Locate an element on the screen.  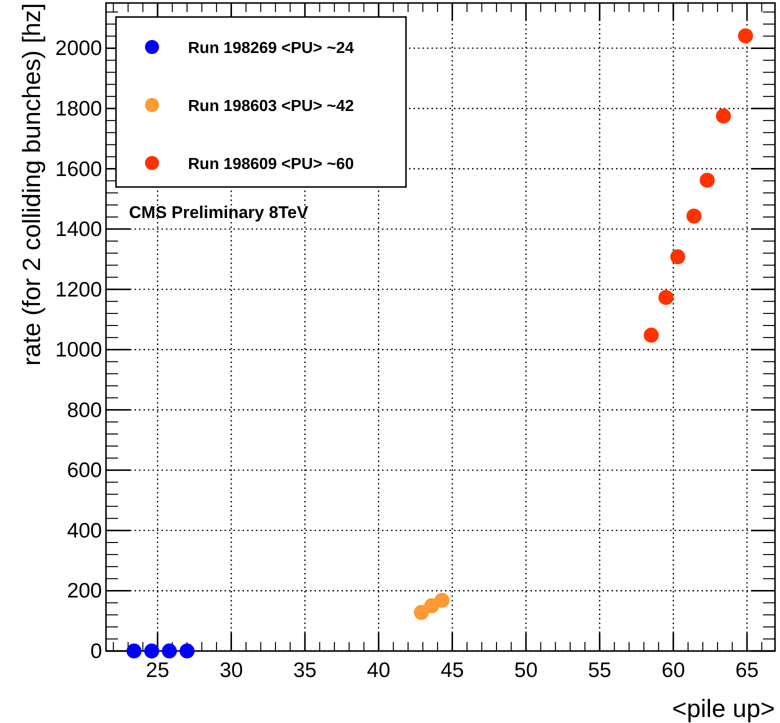
legend-label: Run 198603 <PU> ~42 is located at coordinates (271, 106).